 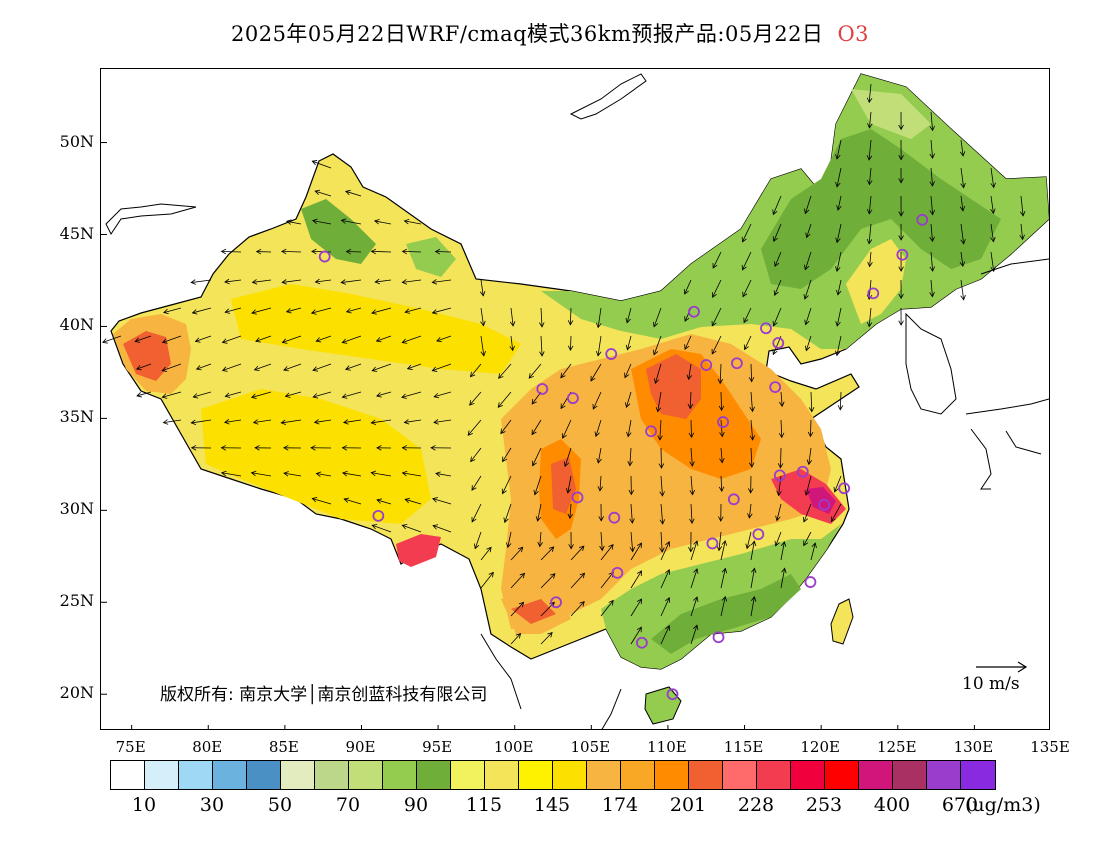 I want to click on landmass-hainan, so click(x=663, y=705).